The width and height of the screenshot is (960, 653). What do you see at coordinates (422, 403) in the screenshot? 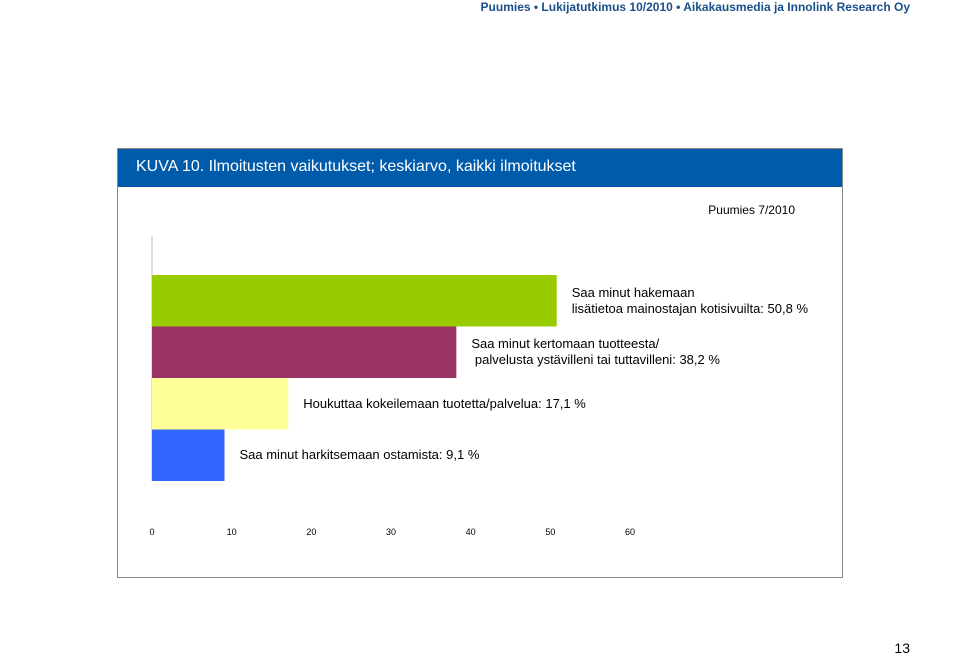
I see `category-label: Houkuttaa kokeilemaan tuotetta/palvelua:` at bounding box center [422, 403].